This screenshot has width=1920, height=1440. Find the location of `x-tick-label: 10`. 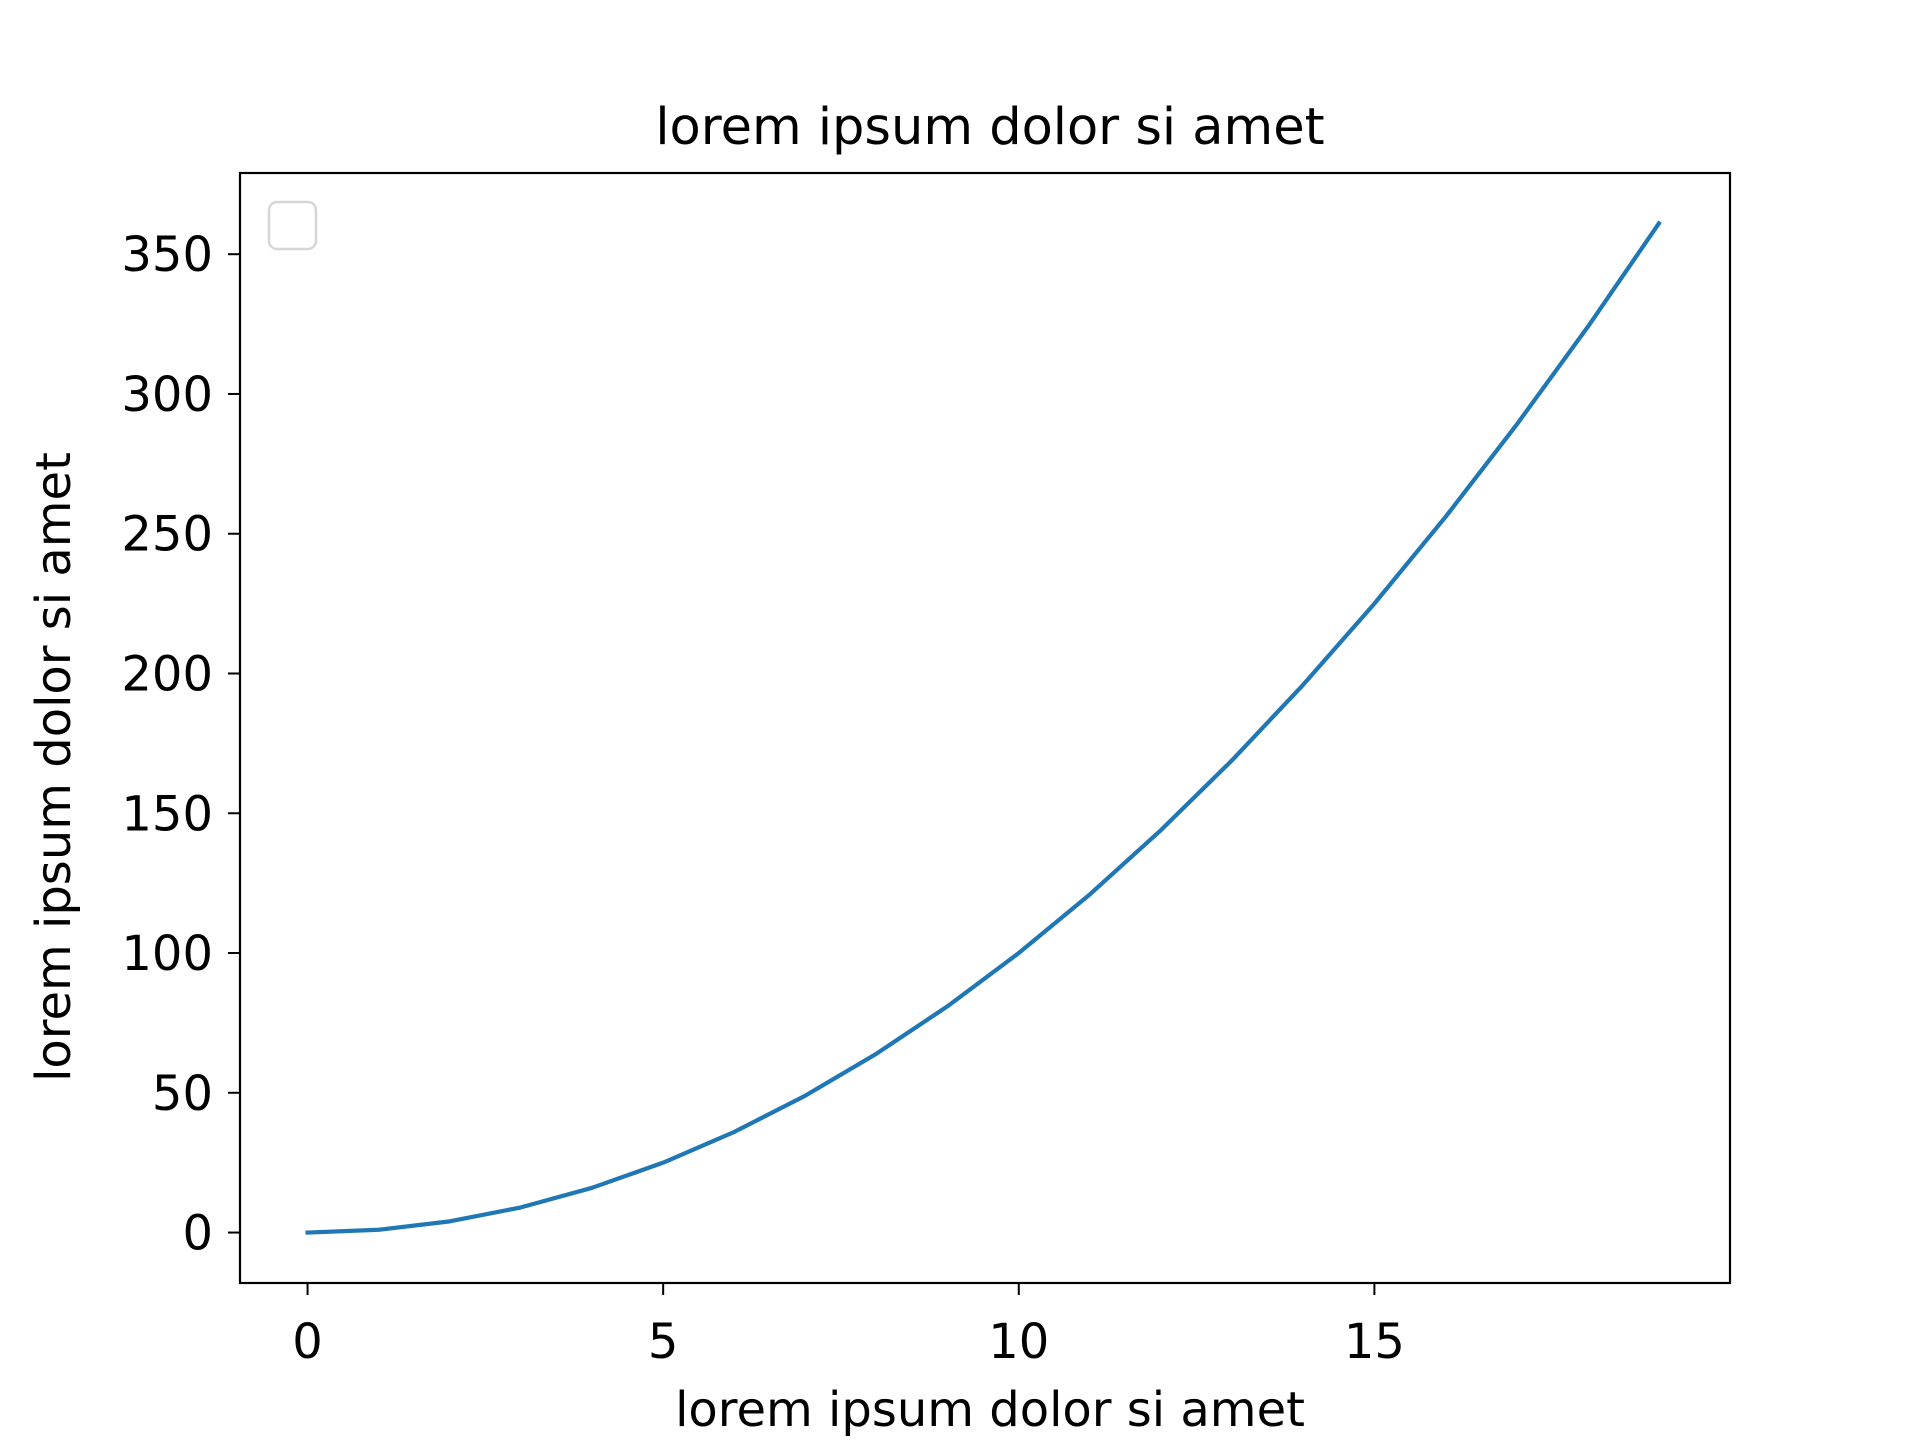

x-tick-label: 10 is located at coordinates (1018, 1342).